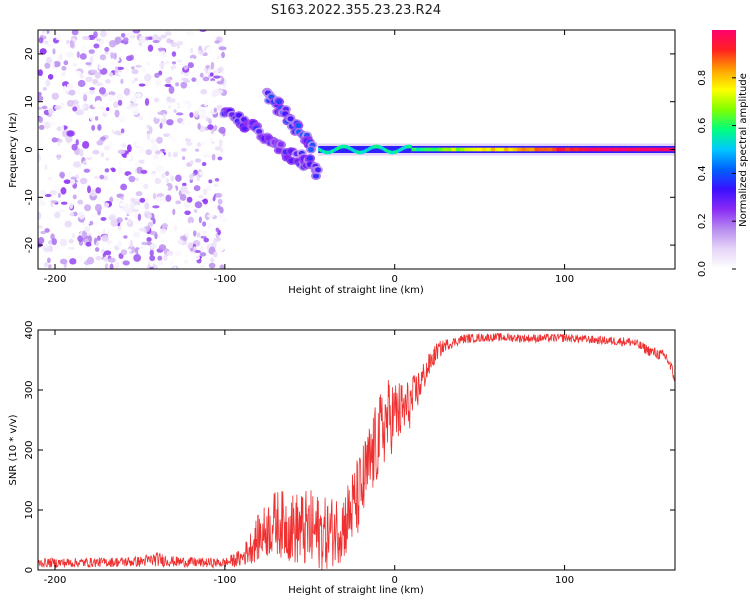 The height and width of the screenshot is (600, 750). Describe the element at coordinates (716, 173) in the screenshot. I see `colorbar-ticks: 0.0 0.2 0.4 0.6 0.8` at that location.